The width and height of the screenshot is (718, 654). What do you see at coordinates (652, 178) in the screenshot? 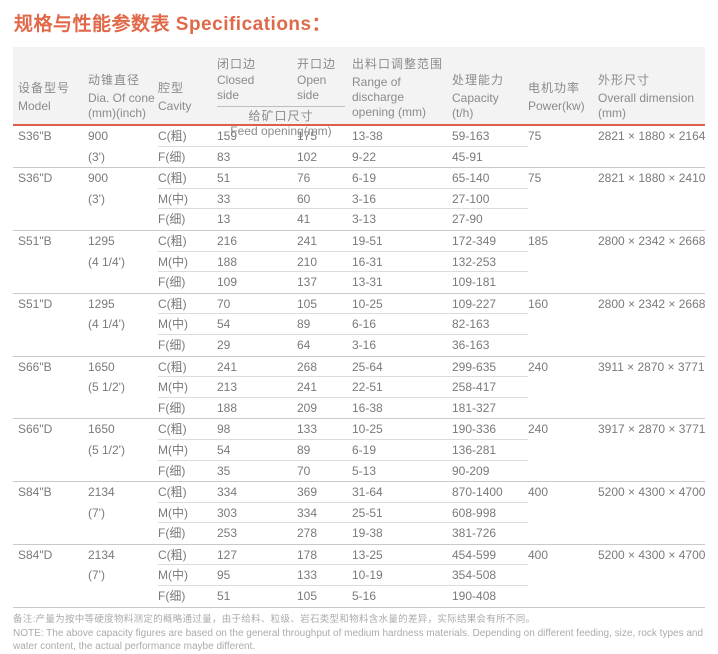
I see `dimension-cell: 2821 × 1880 × 2410` at bounding box center [652, 178].